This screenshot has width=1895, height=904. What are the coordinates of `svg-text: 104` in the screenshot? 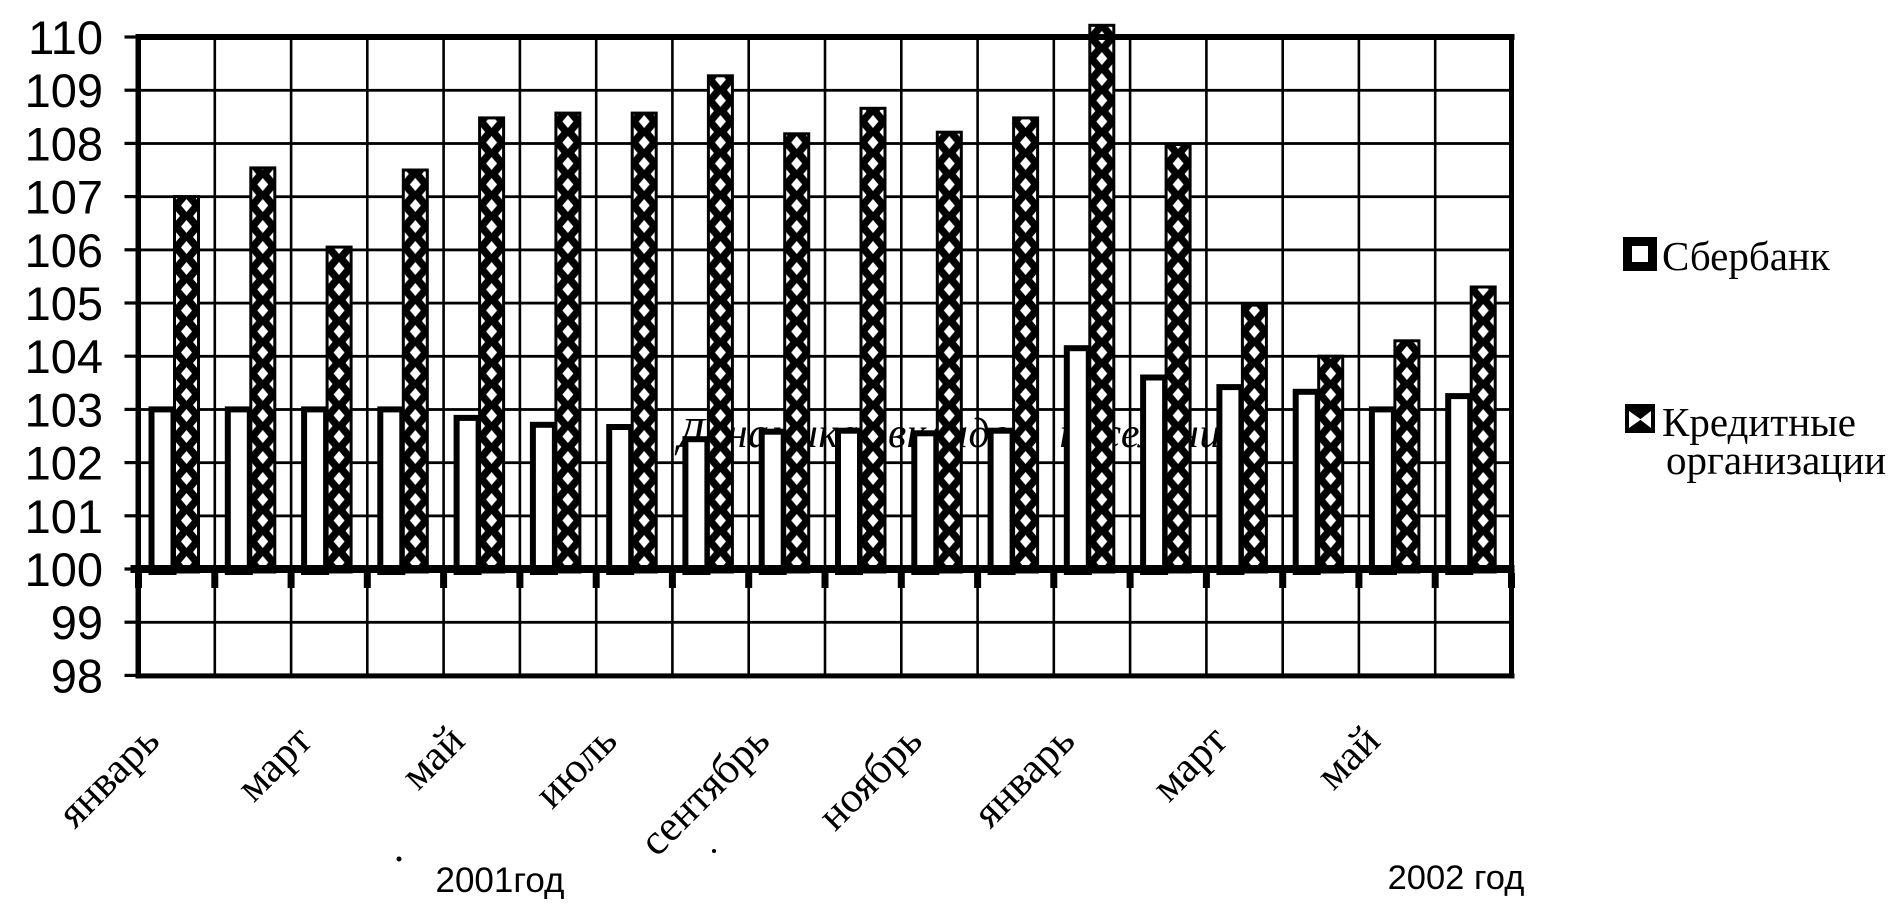 It's located at (64, 356).